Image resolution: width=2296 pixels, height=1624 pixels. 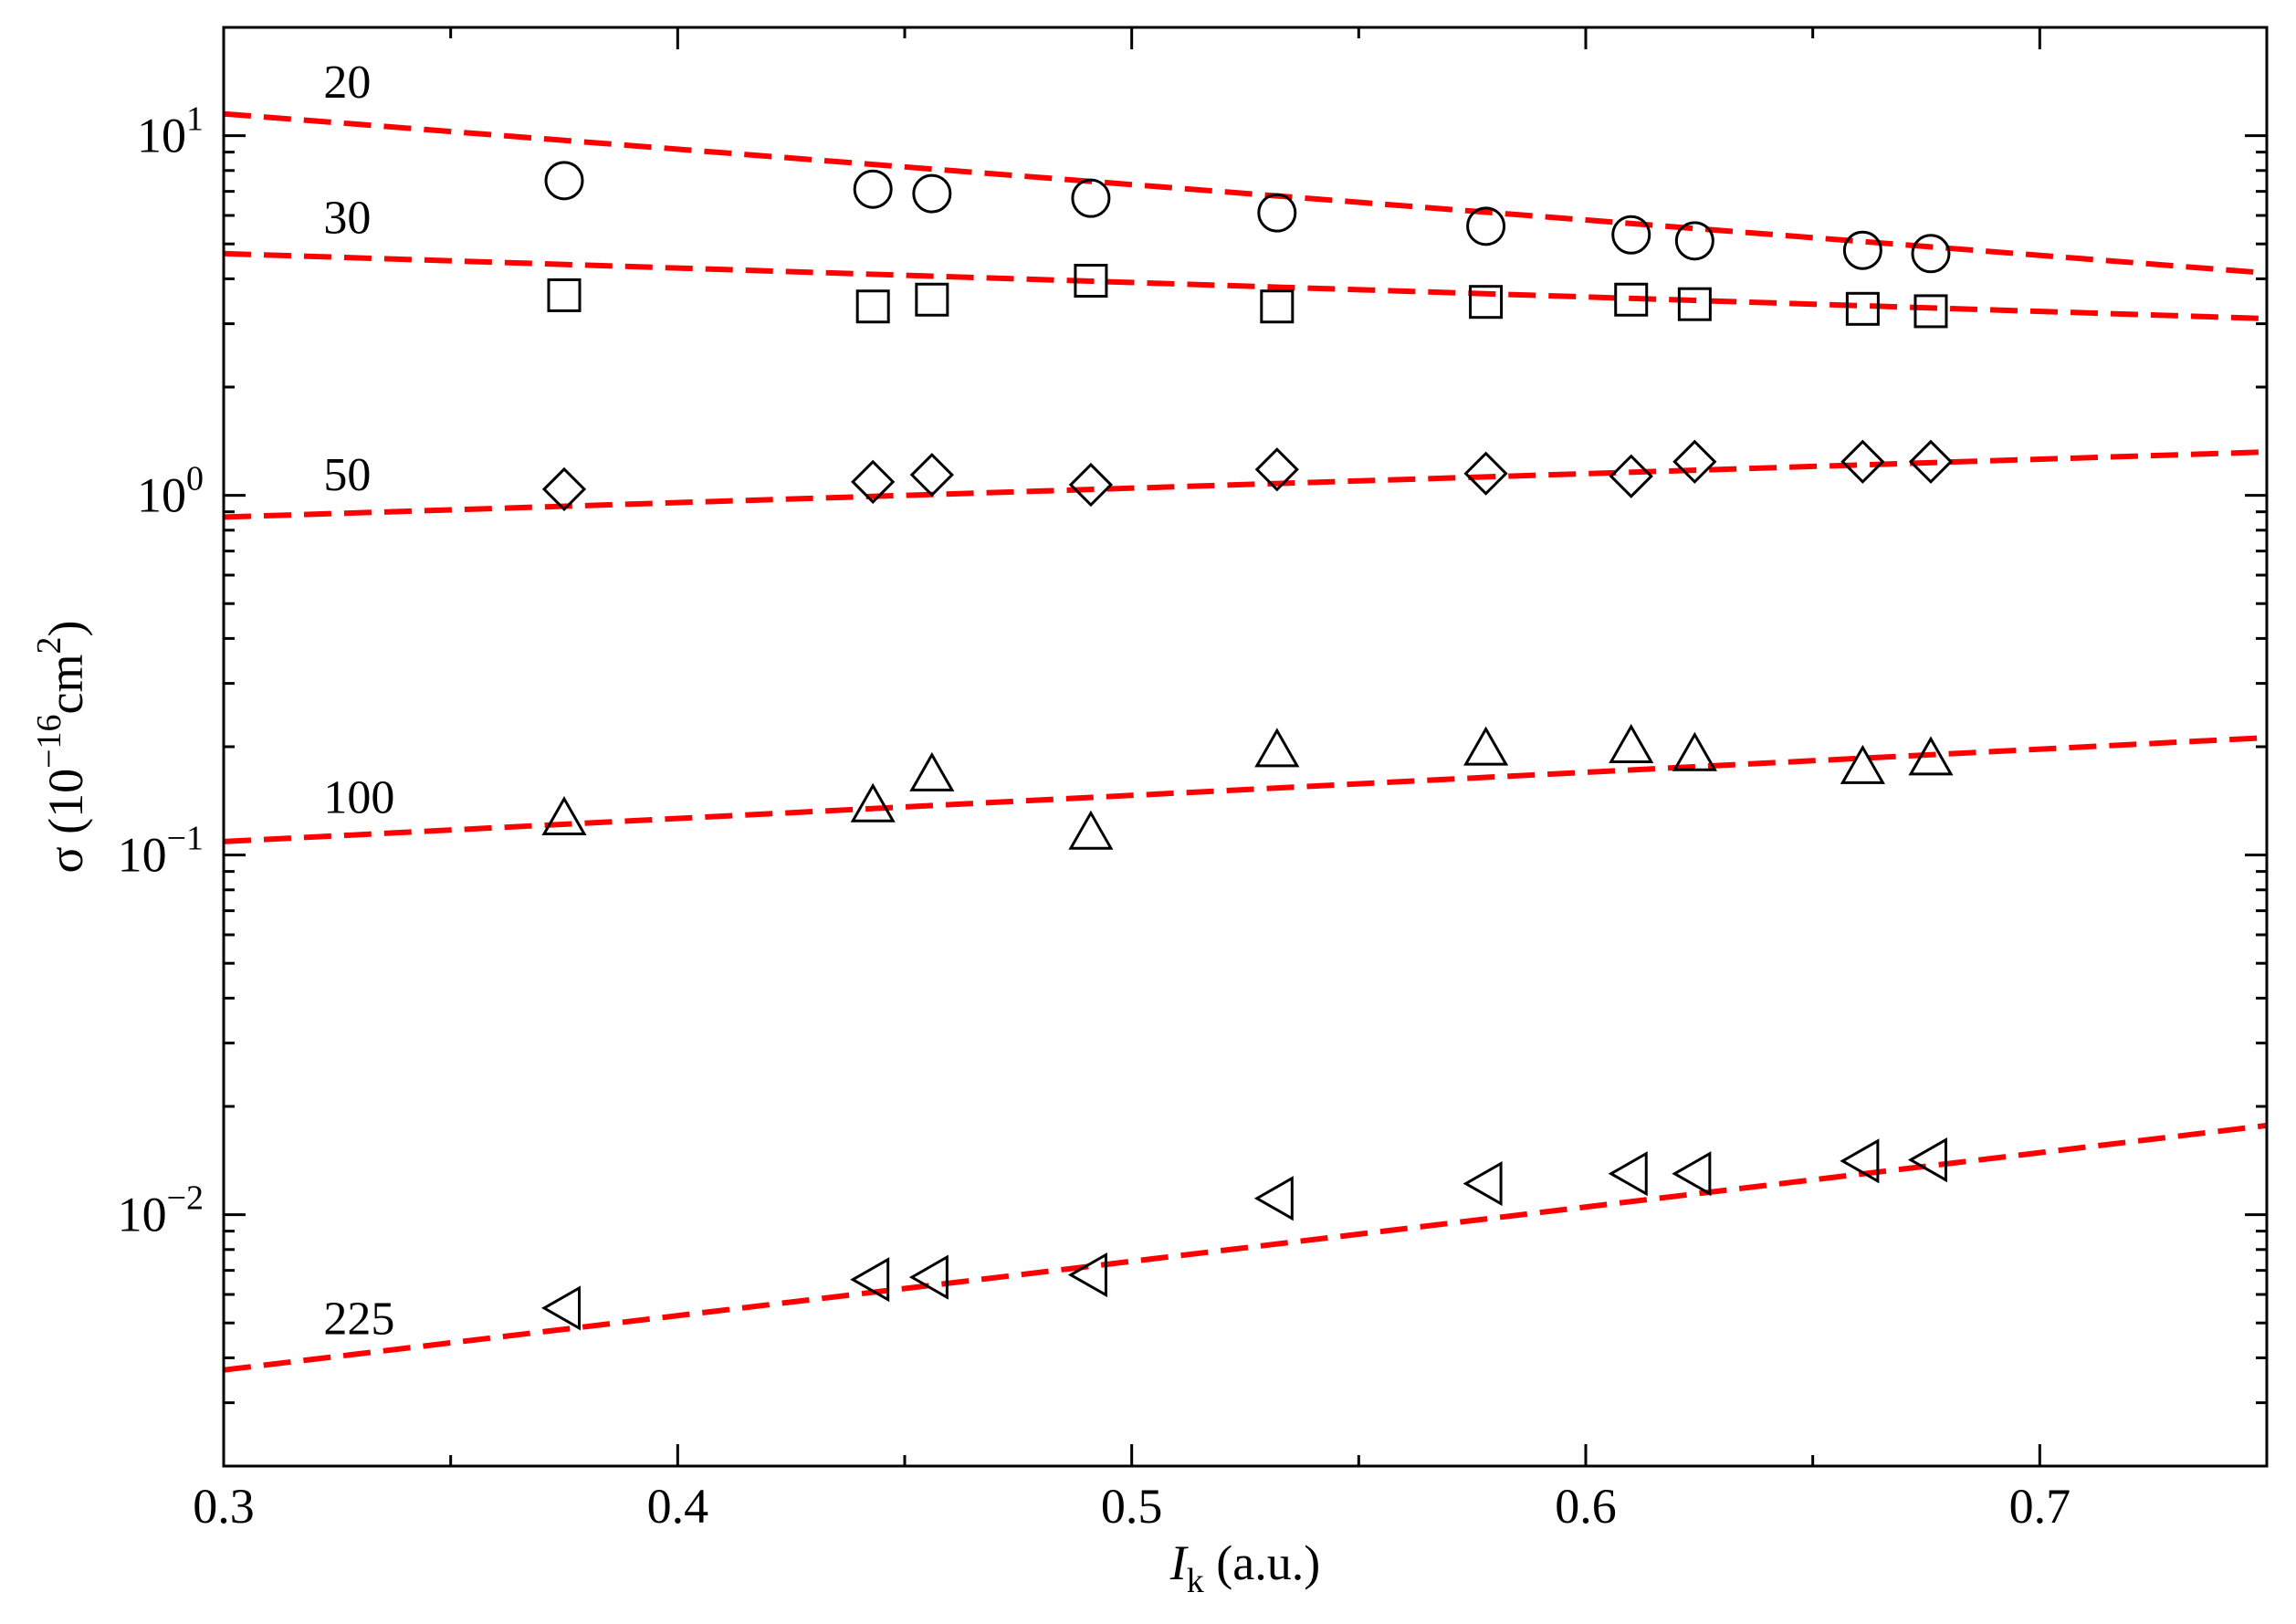 I want to click on y-axis-title: σ (10−16cm2), so click(x=61, y=747).